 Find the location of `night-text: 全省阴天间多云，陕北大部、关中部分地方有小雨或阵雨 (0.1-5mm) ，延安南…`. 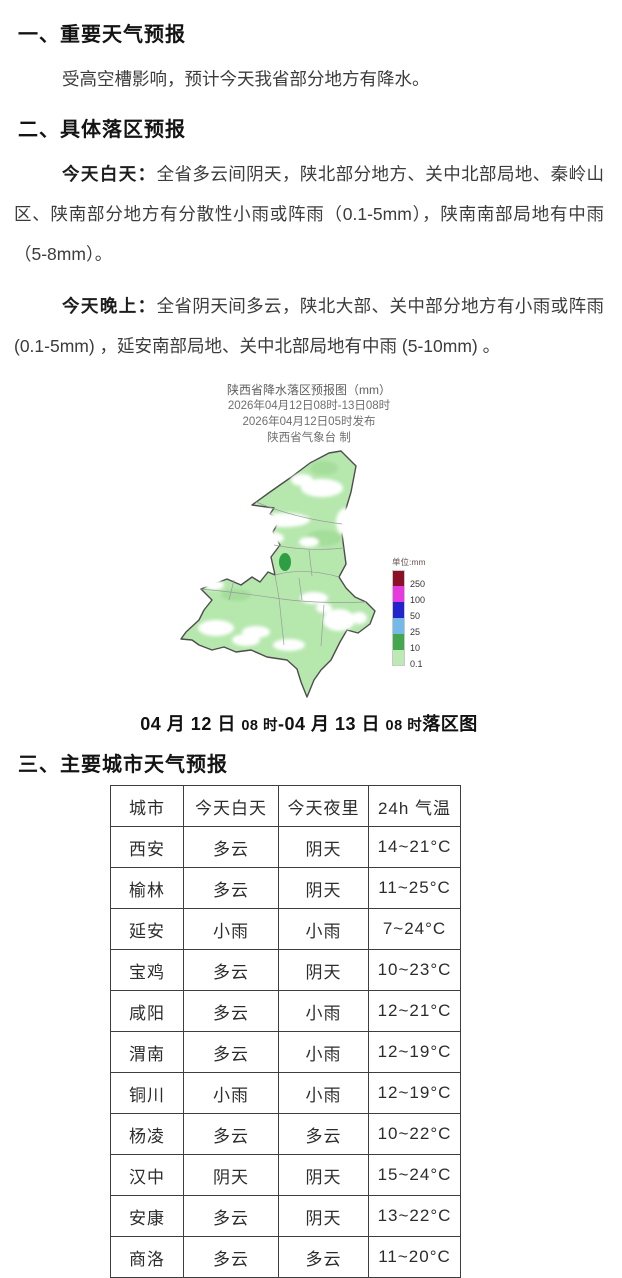

night-text: 全省阴天间多云，陕北大部、关中部分地方有小雨或阵雨 (0.1-5mm) ，延安南… is located at coordinates (309, 326).